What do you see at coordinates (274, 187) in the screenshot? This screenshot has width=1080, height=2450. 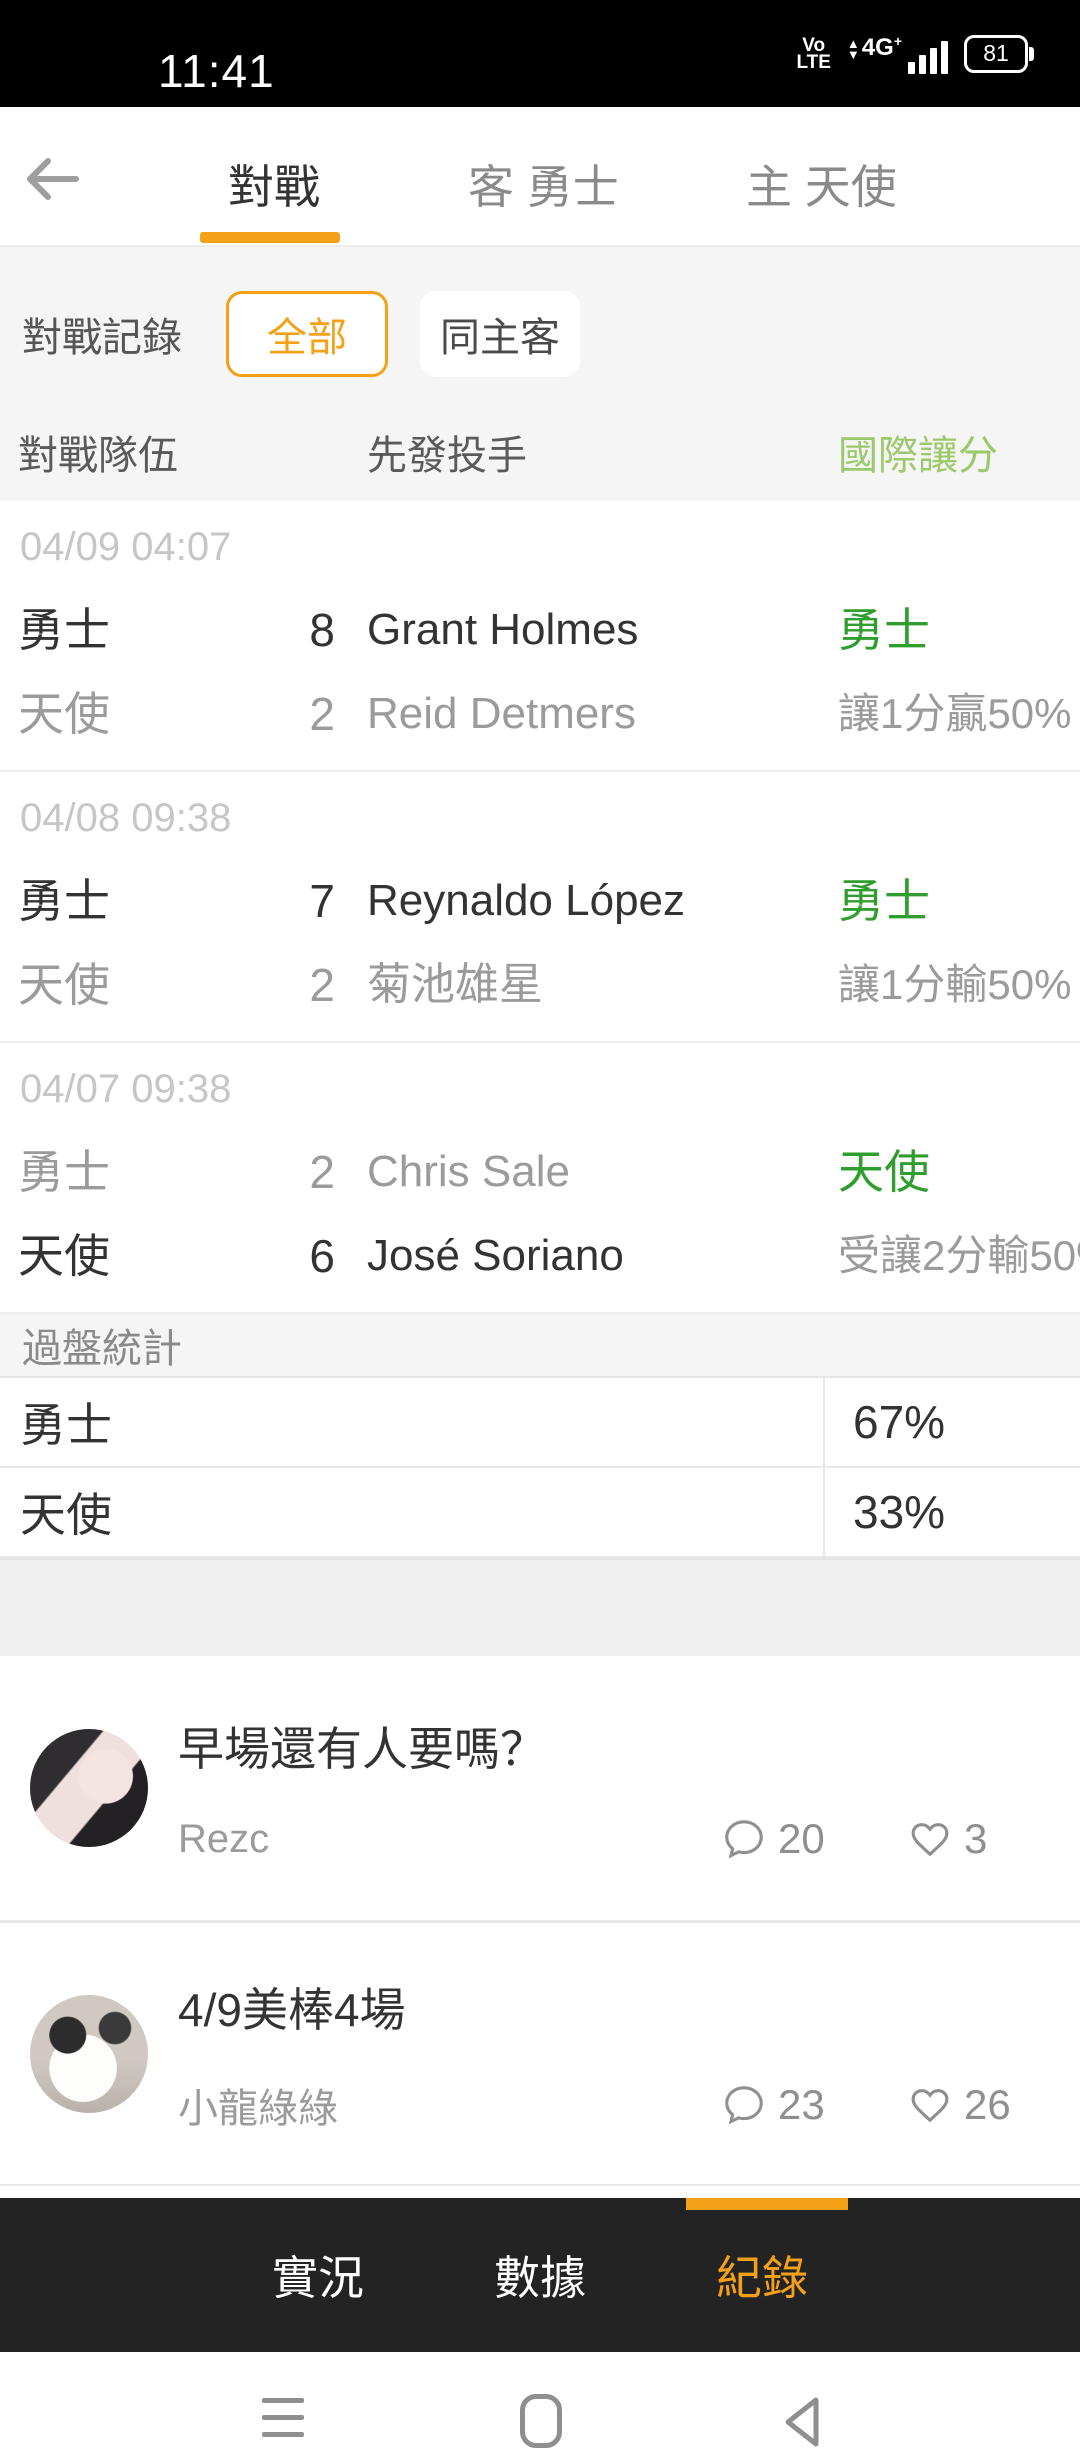 I see `tab-head-to-head: 對戰` at bounding box center [274, 187].